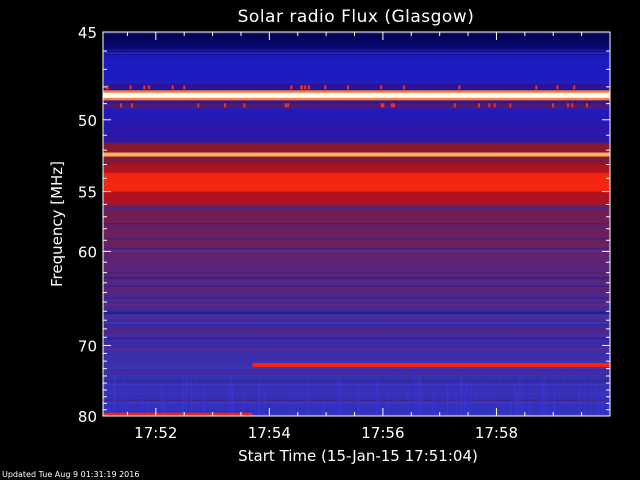  I want to click on chart-title: Solar radio Flux (Glasgow), so click(356, 17).